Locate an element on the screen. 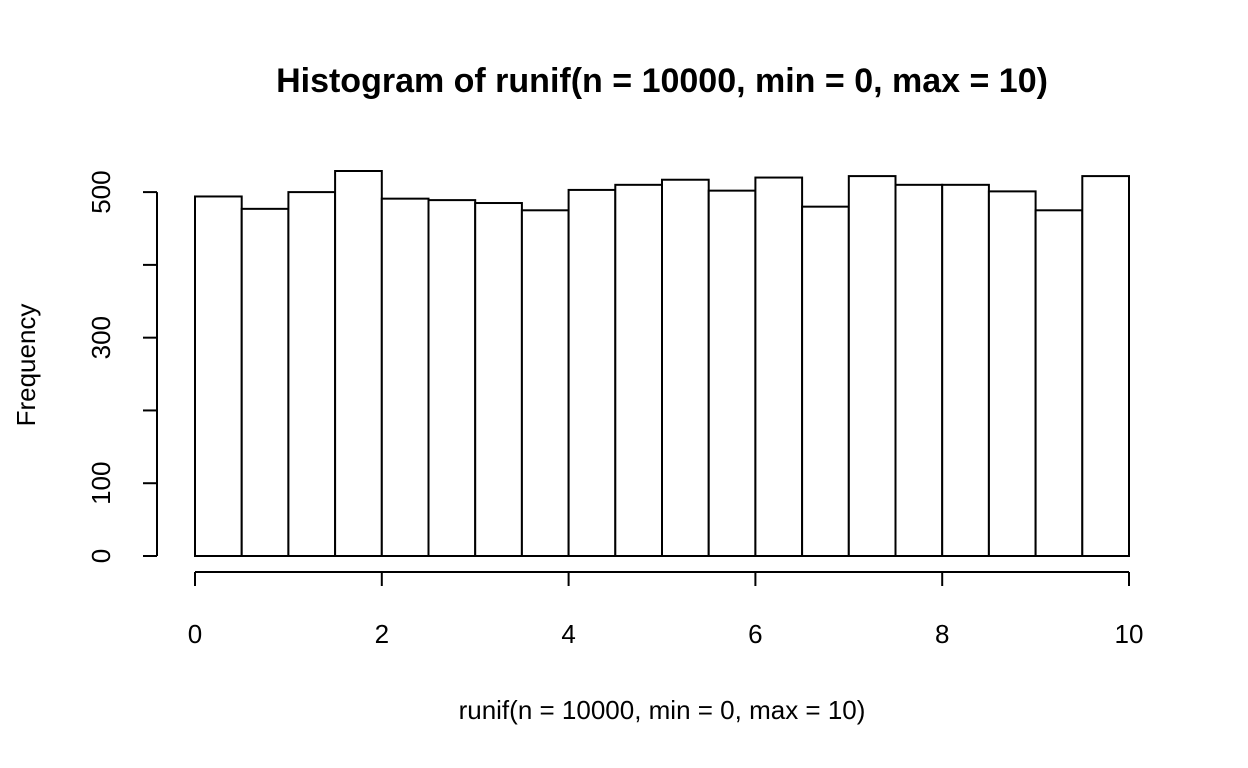 The height and width of the screenshot is (768, 1248). x-tick-label: 10 is located at coordinates (1129, 634).